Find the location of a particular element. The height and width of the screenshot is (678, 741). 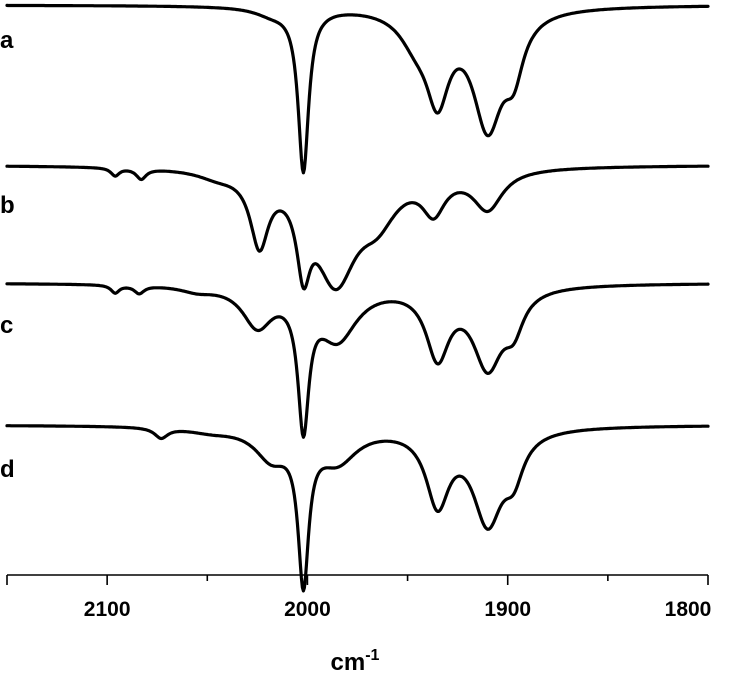

x-tick-label: 2000 is located at coordinates (307, 609).